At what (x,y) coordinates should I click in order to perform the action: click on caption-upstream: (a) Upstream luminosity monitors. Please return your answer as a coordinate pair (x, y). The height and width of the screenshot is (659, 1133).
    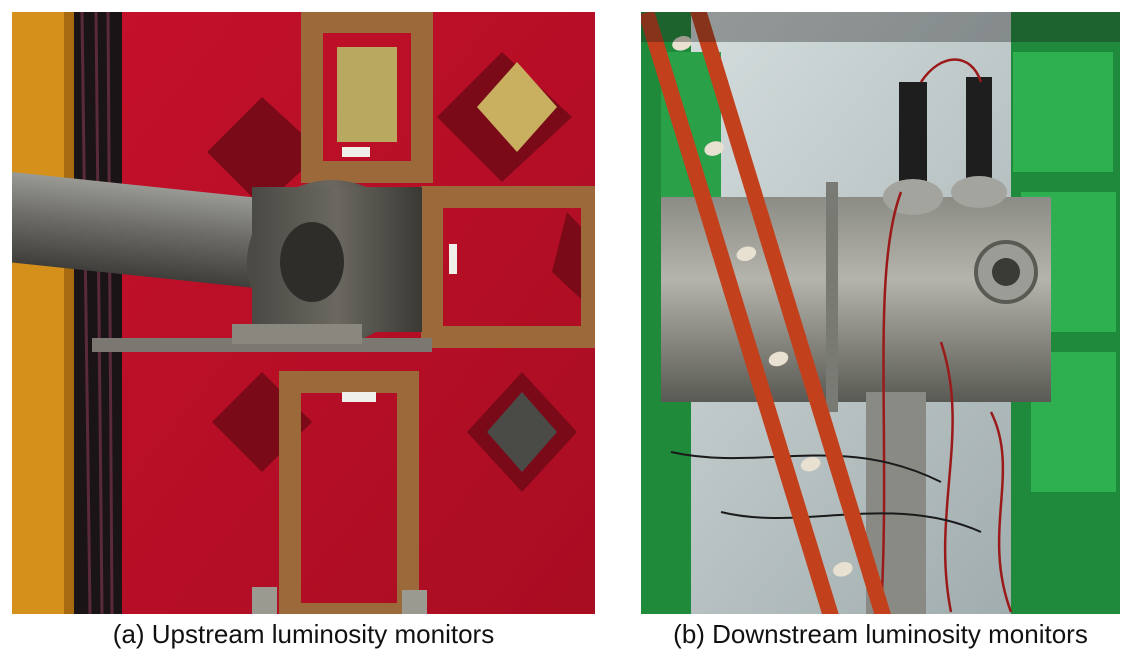
    Looking at the image, I should click on (303, 634).